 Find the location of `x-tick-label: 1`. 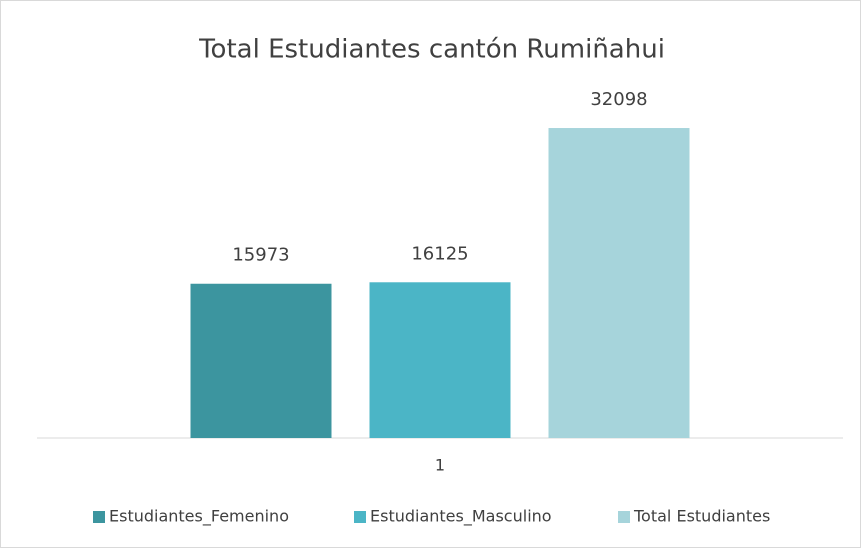

x-tick-label: 1 is located at coordinates (440, 465).